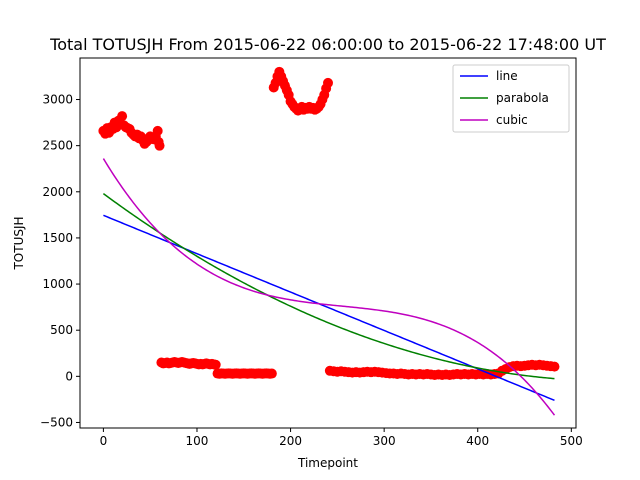 This screenshot has height=480, width=640. I want to click on legend-label-parabola: parabola, so click(522, 98).